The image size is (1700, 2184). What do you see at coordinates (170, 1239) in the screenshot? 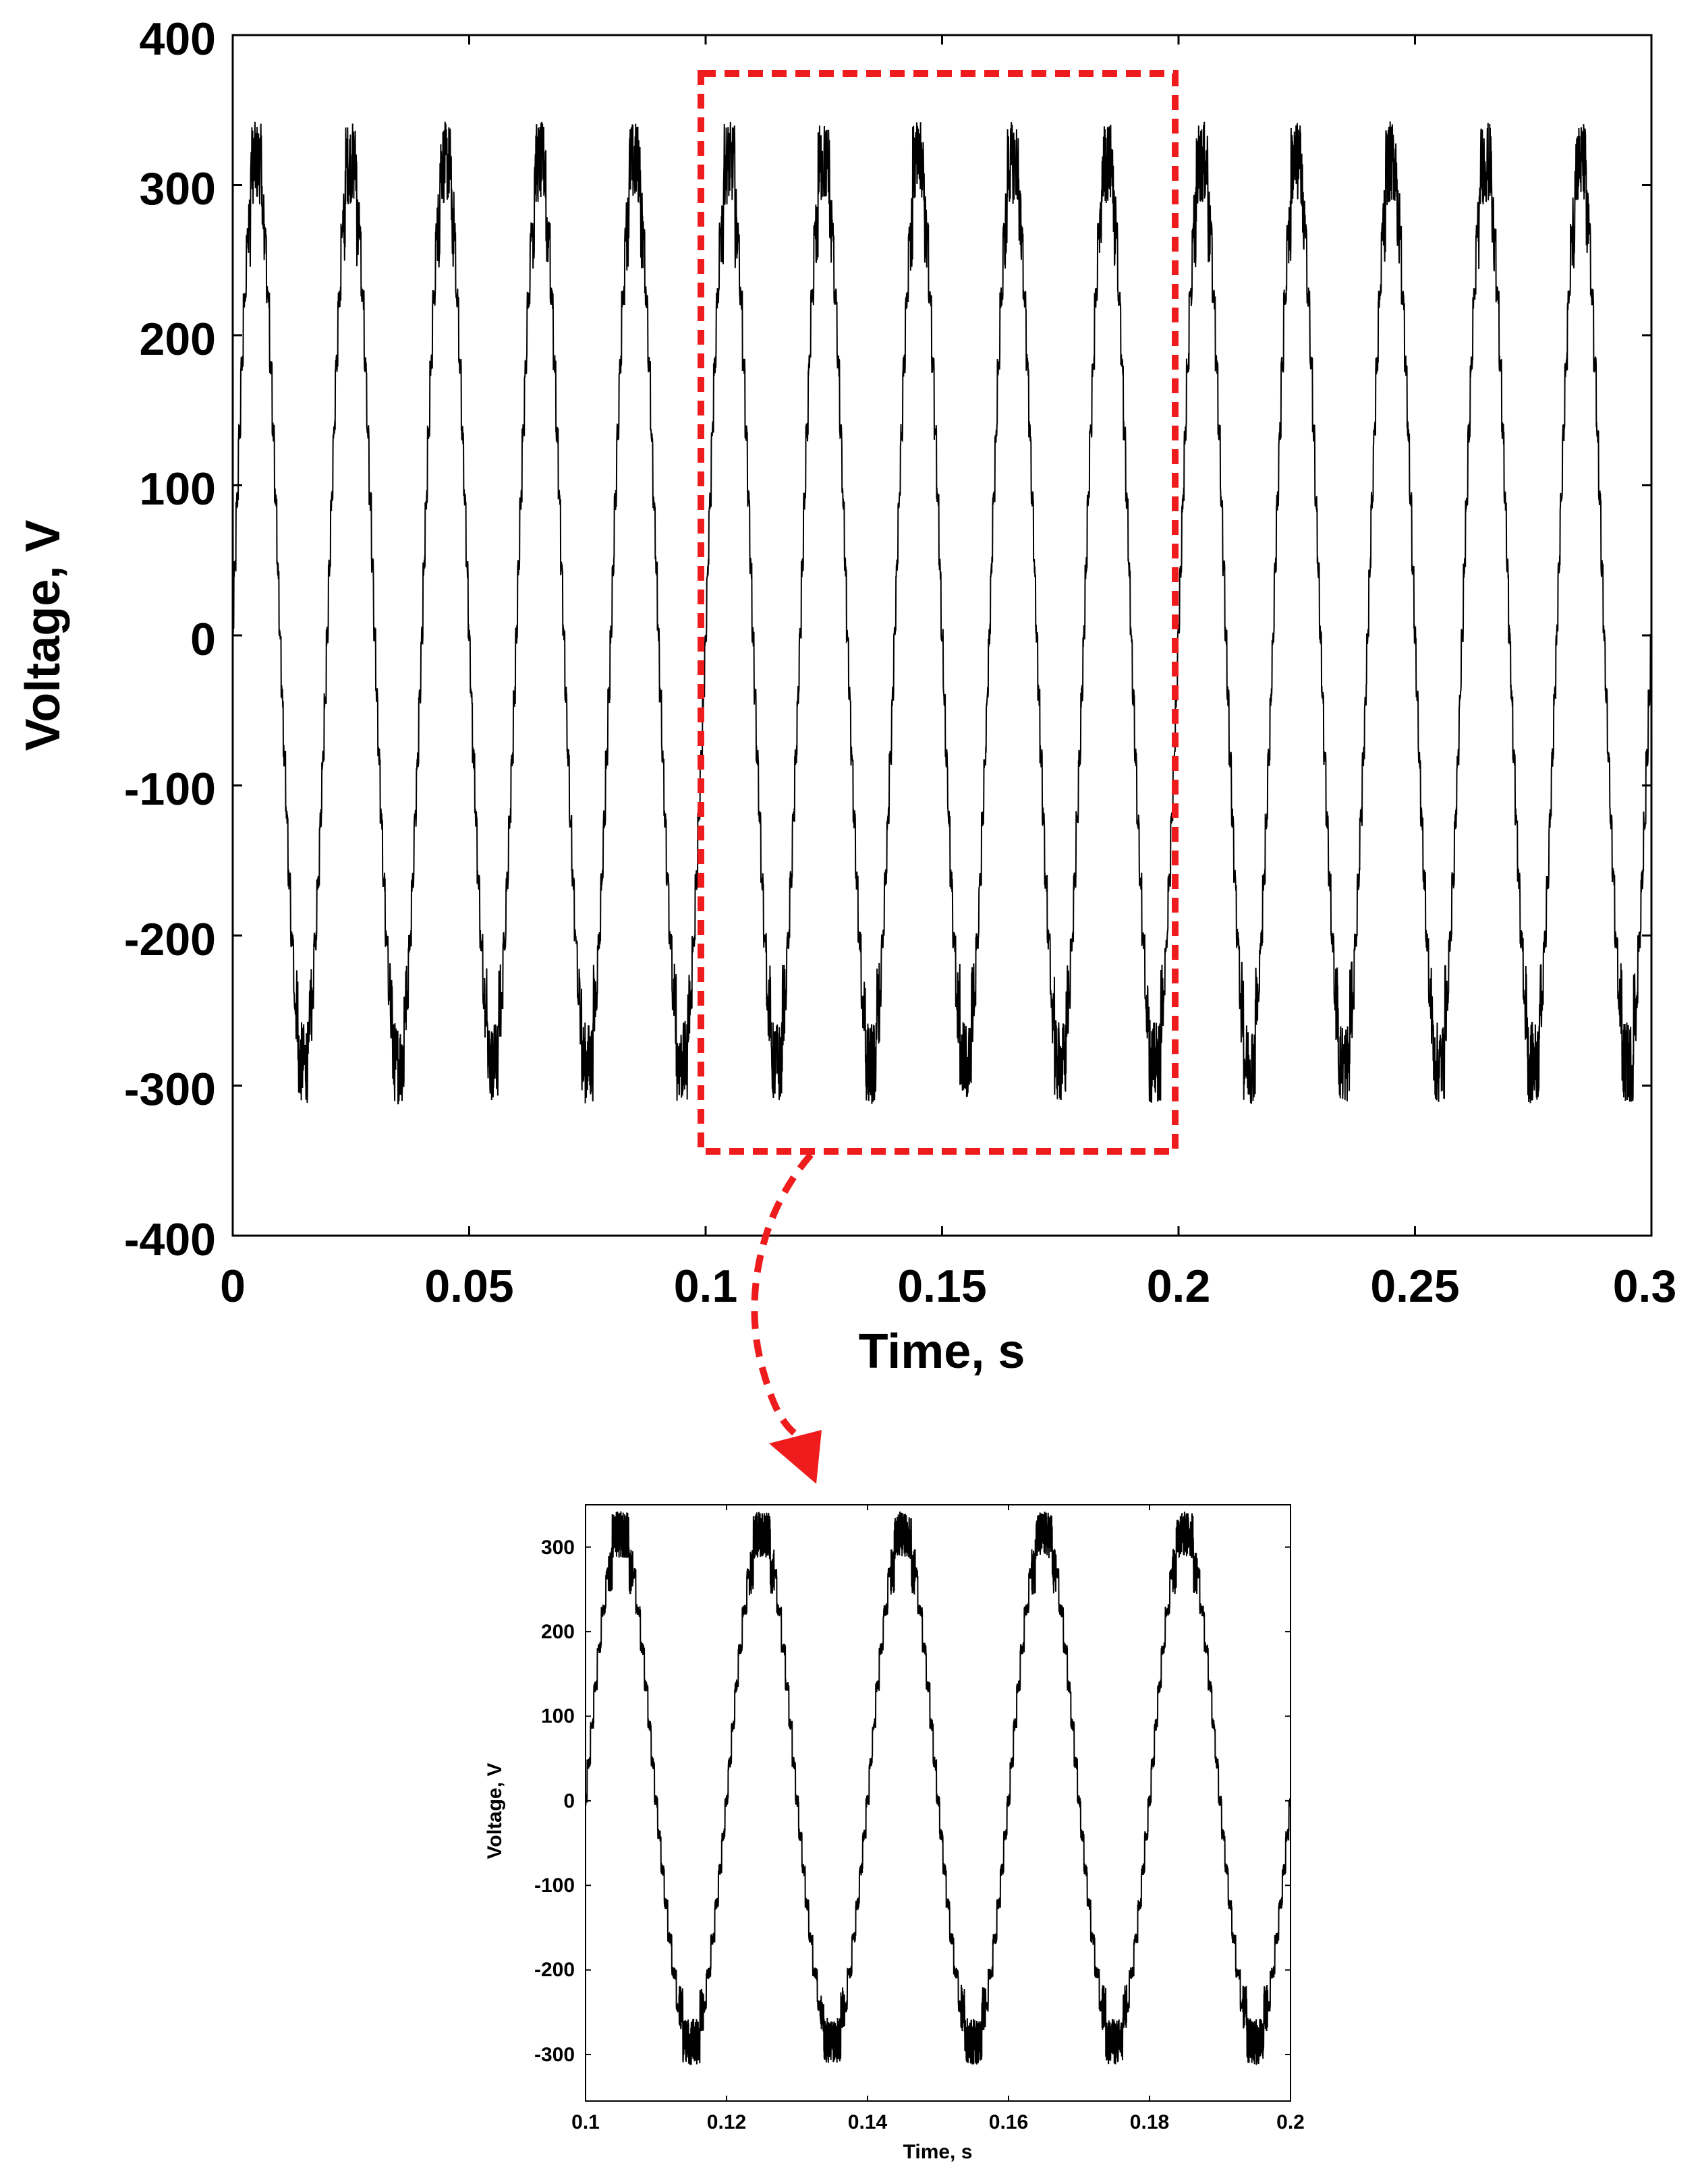
I see `main-y-tick-label: -400` at bounding box center [170, 1239].